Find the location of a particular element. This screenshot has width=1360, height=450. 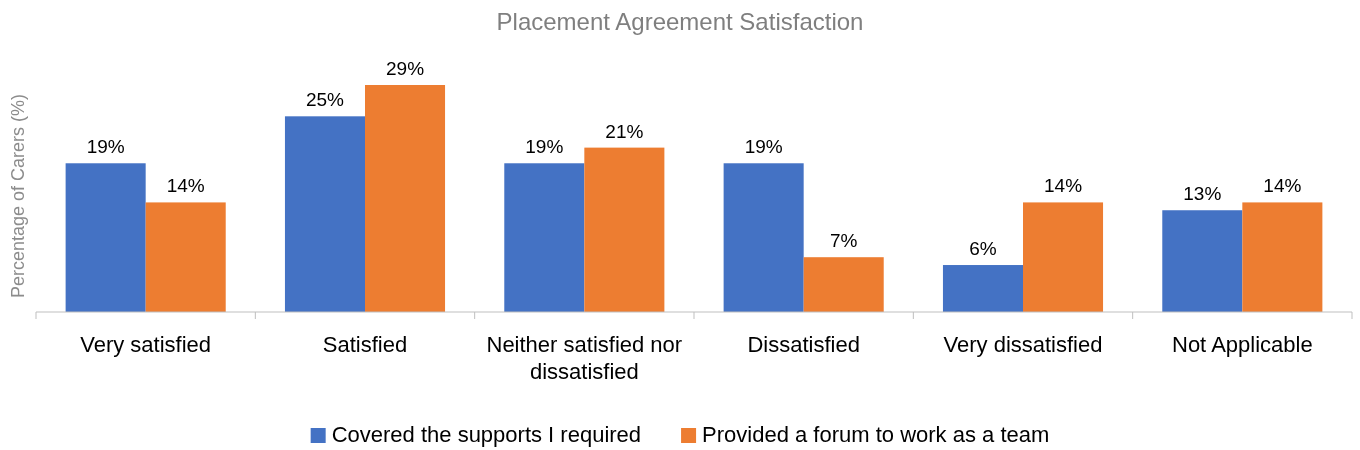

data-label: 7% is located at coordinates (843, 241).